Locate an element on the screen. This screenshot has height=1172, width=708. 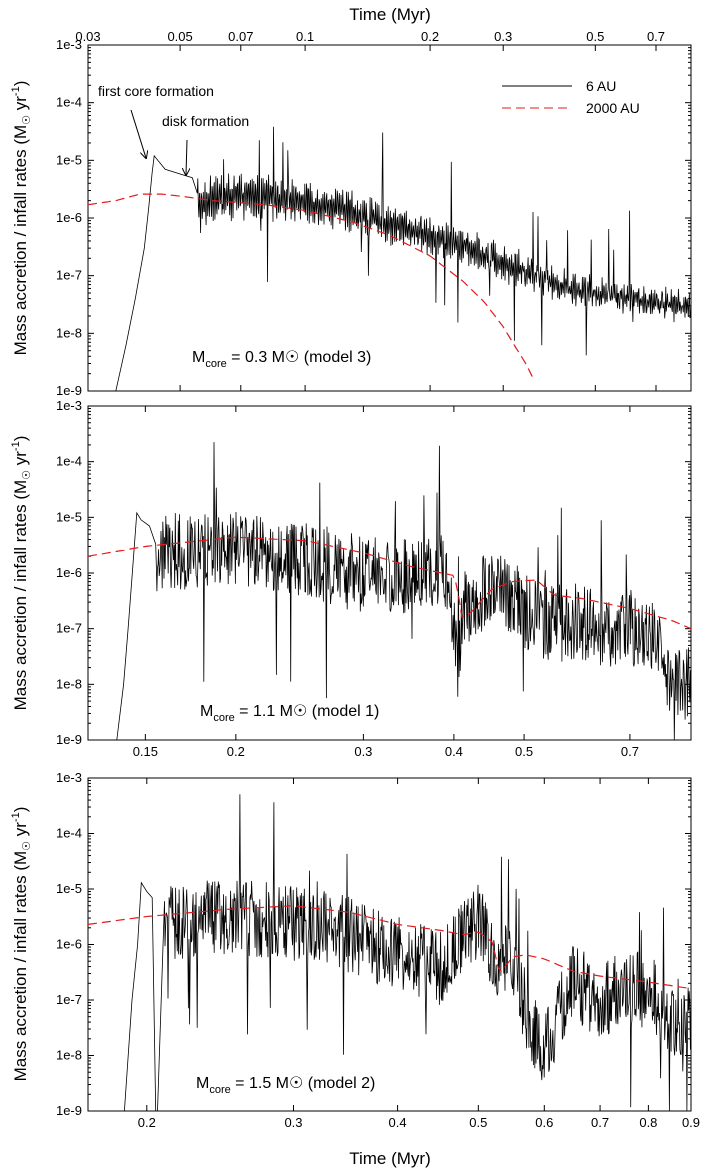
bottom-axis-label: Time (Myr) is located at coordinates (390, 1158).